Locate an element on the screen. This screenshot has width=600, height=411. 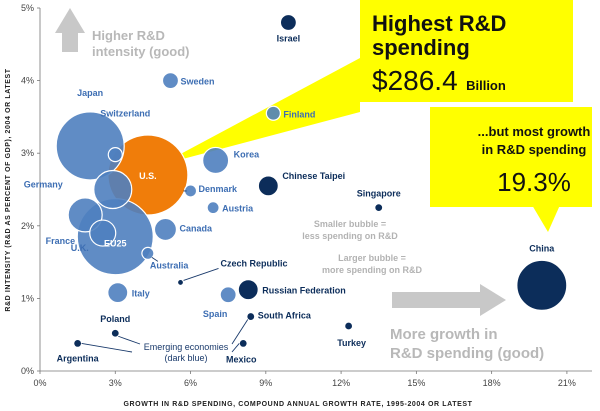
label-canada: Canada is located at coordinates (196, 228).